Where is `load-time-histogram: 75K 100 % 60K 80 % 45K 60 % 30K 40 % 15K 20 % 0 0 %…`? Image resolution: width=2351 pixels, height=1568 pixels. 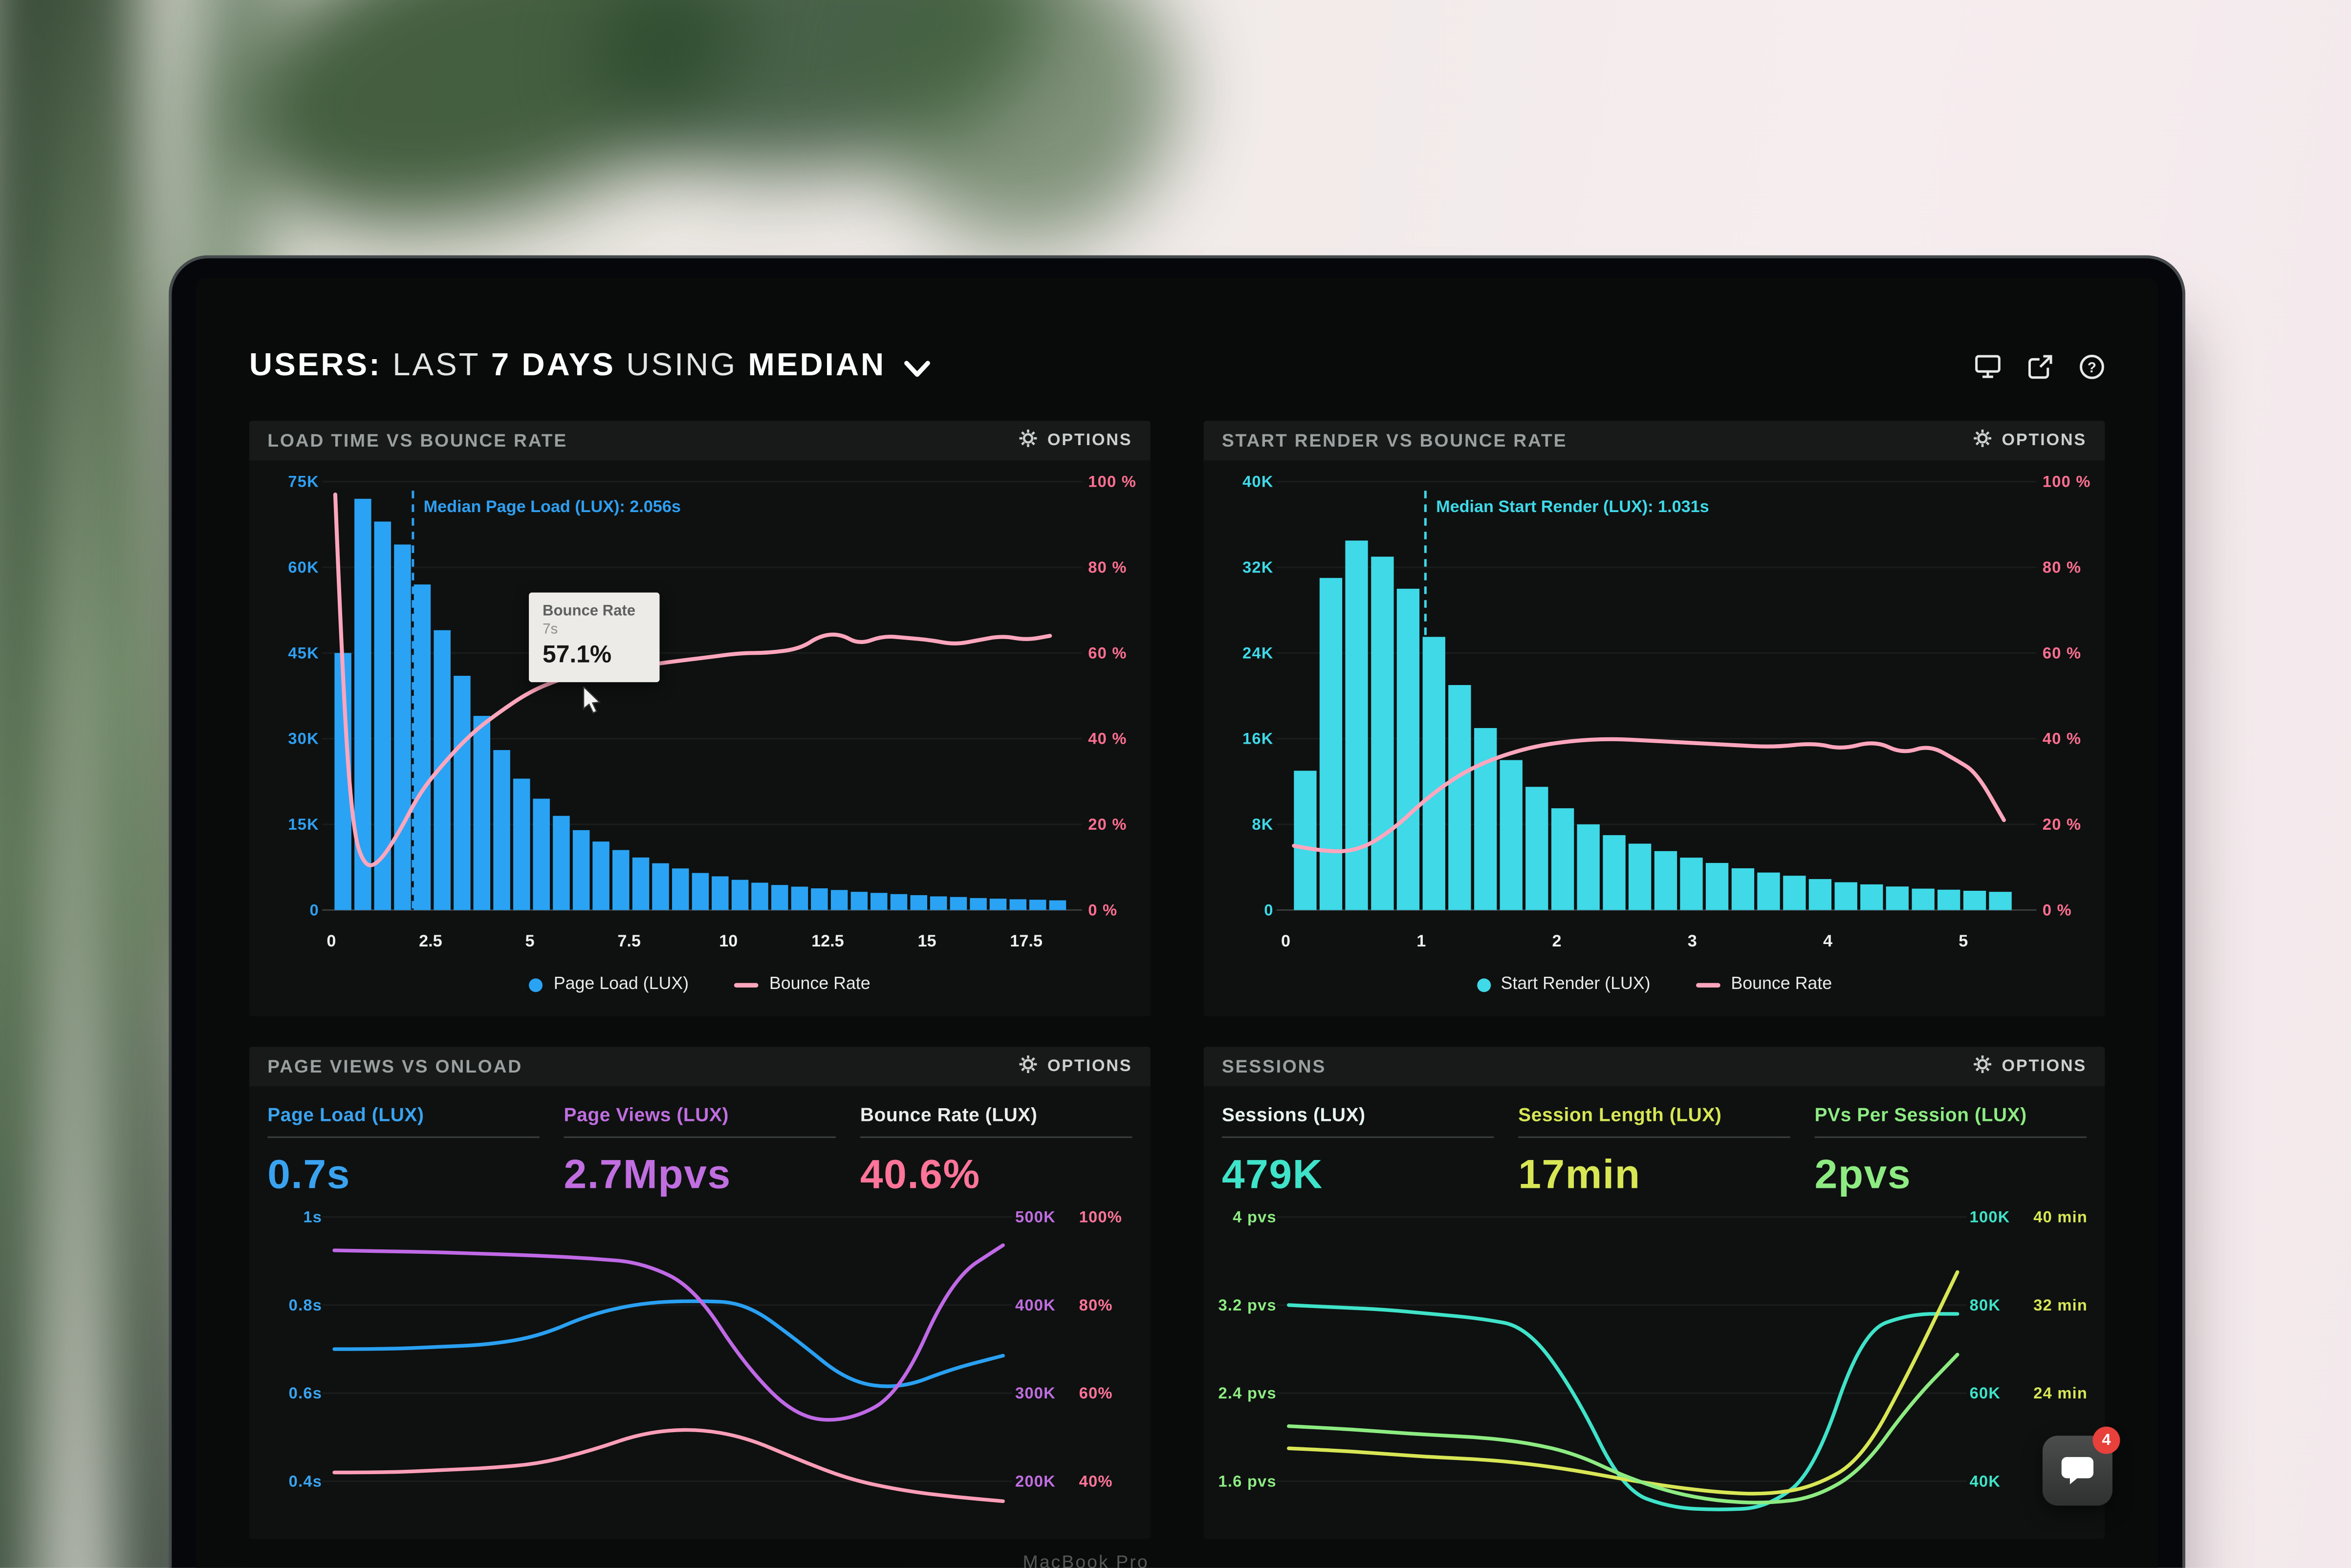
load-time-histogram: 75K 100 % 60K 80 % 45K 60 % 30K 40 % 15K 20 % 0 0 %… is located at coordinates (699, 714).